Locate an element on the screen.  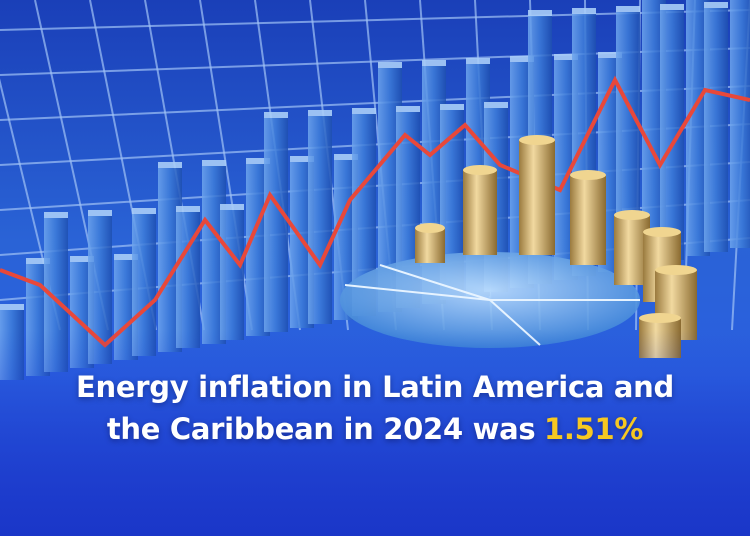
headline-line: the Caribbean in 2024 was 1.51% is located at coordinates (375, 429).